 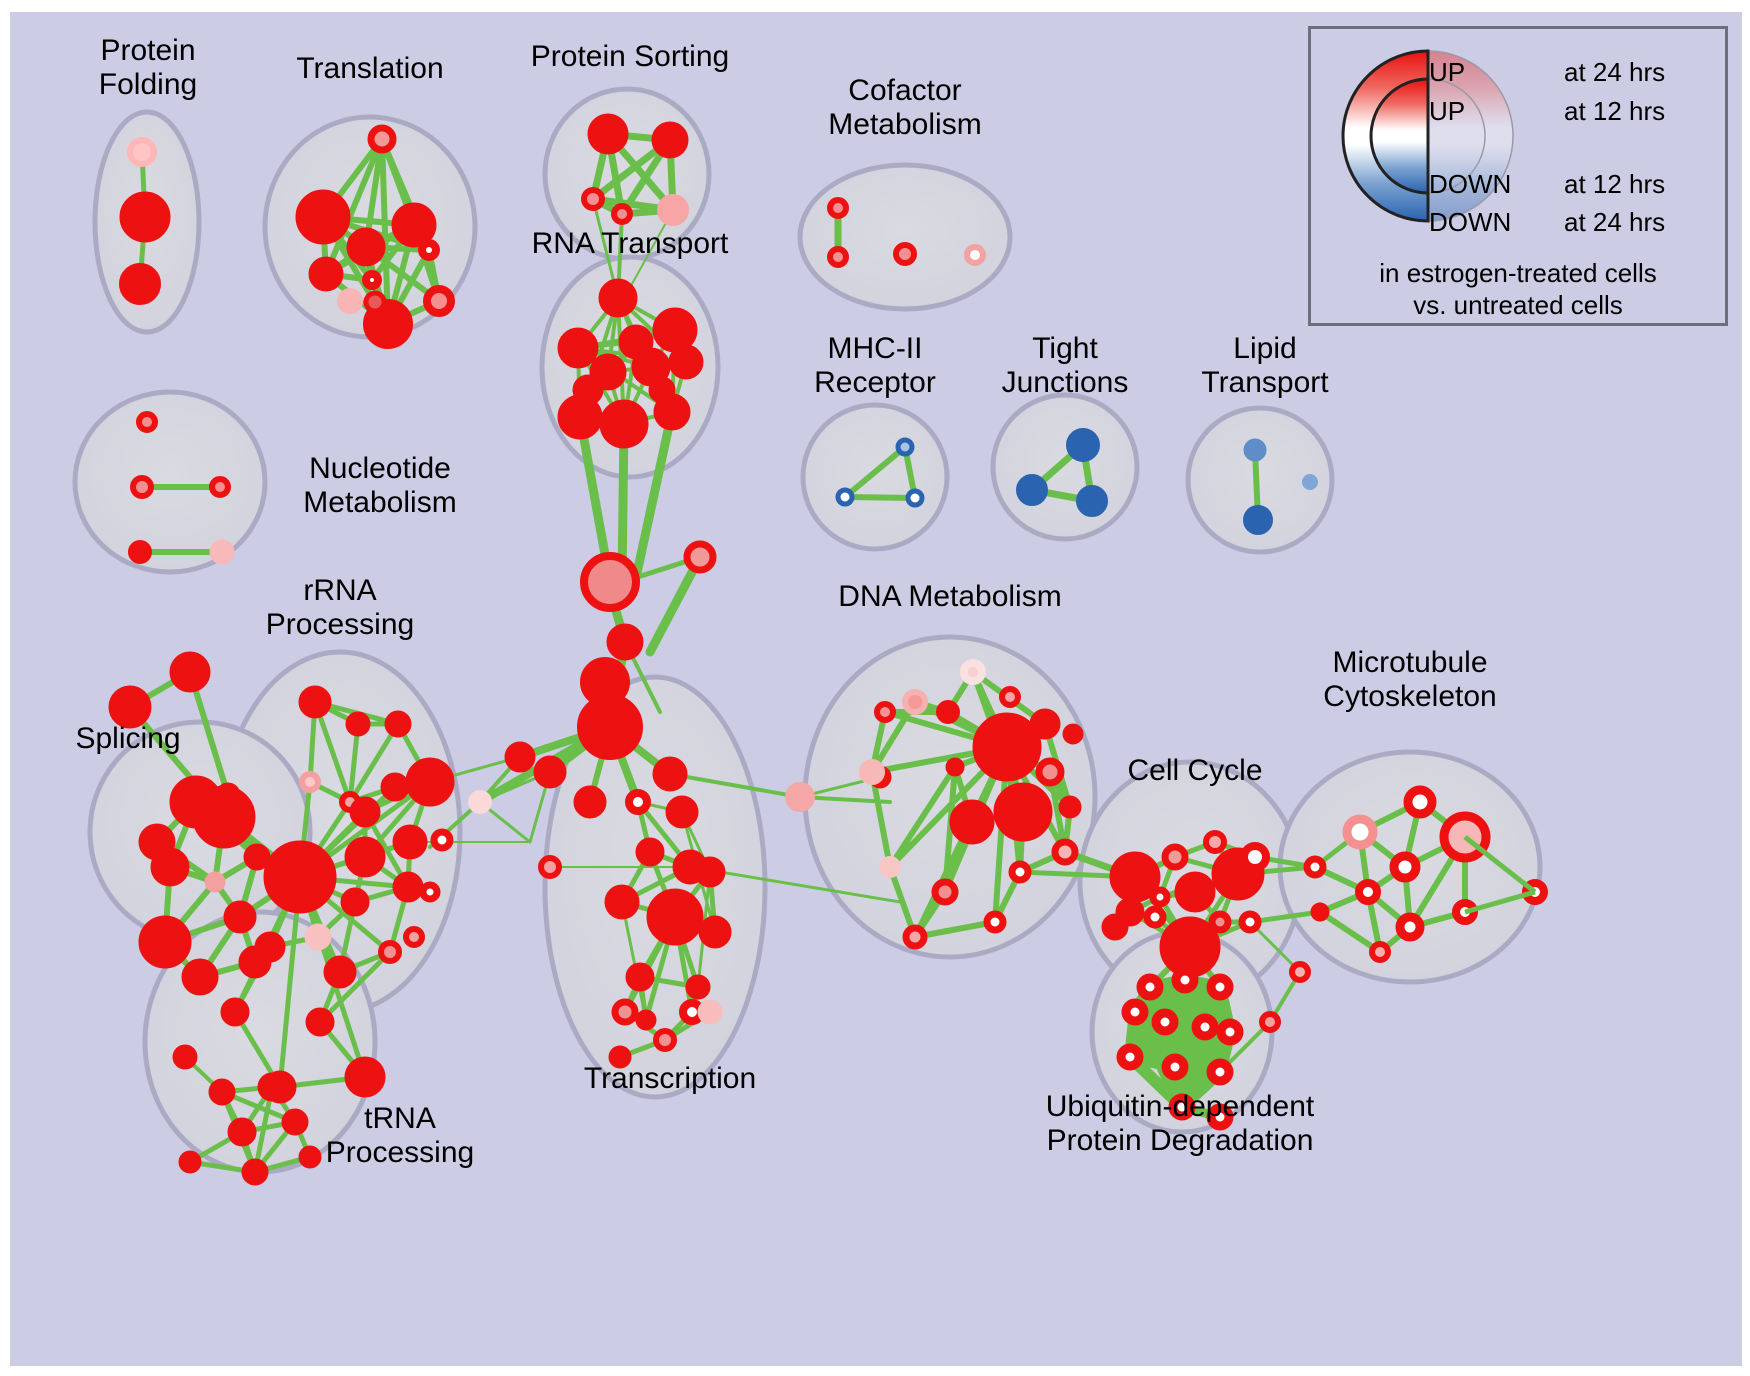 What do you see at coordinates (905, 237) in the screenshot?
I see `hull-cofactor` at bounding box center [905, 237].